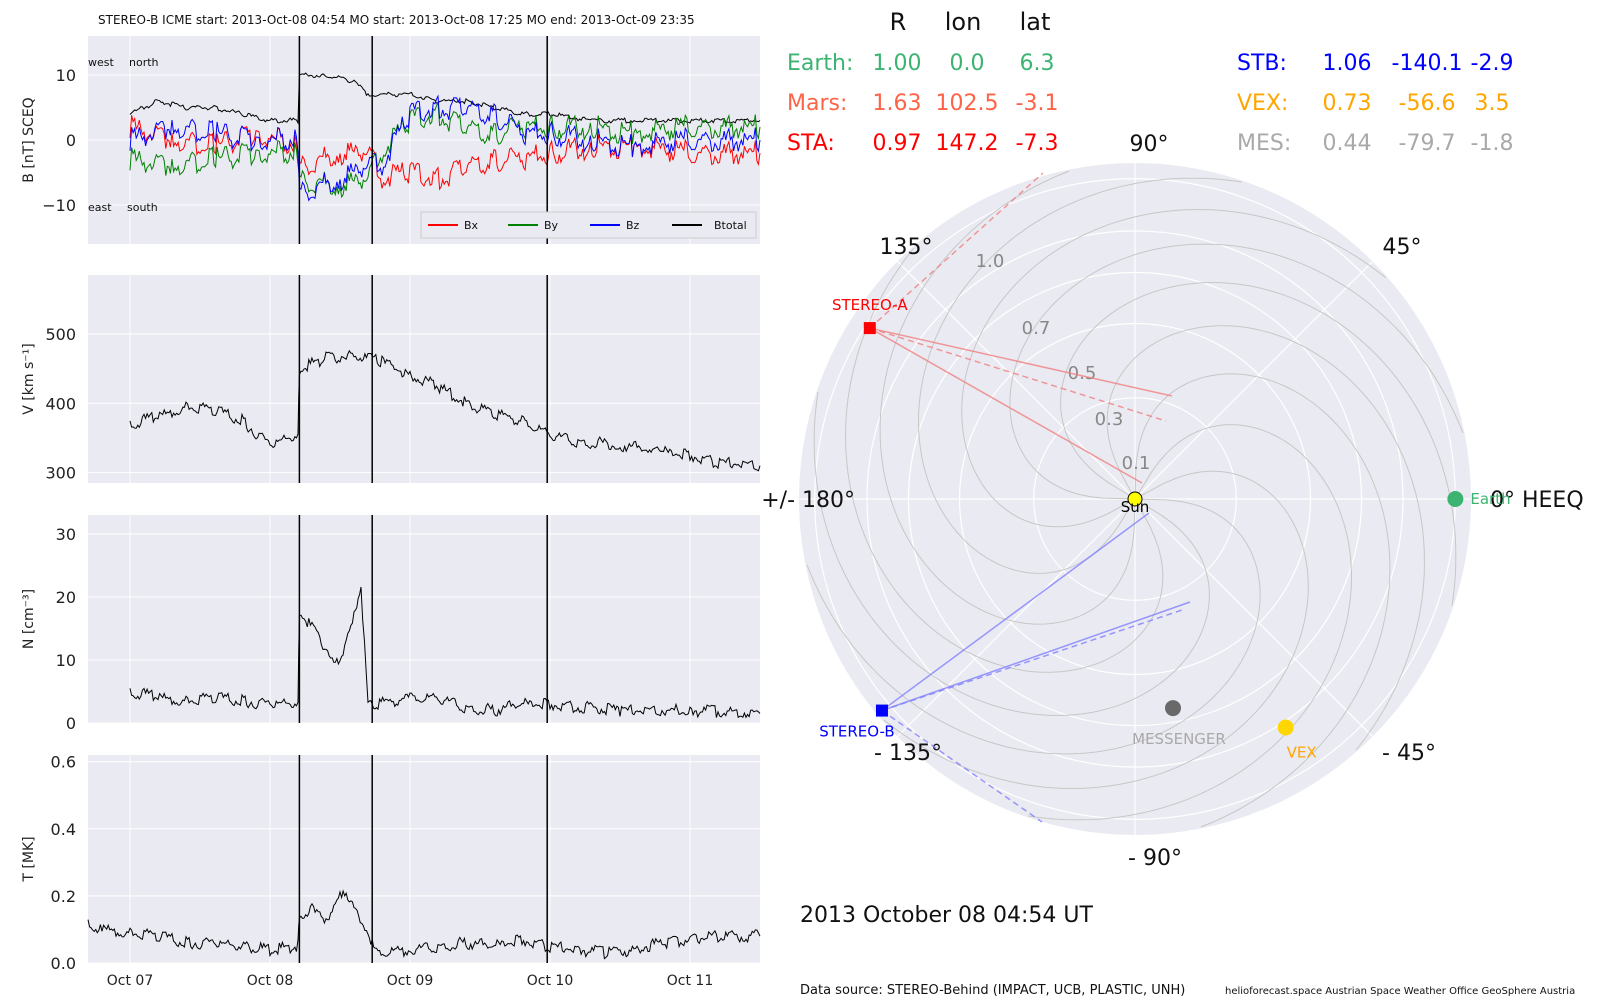 The width and height of the screenshot is (1600, 1000). Describe the element at coordinates (1409, 753) in the screenshot. I see `angle-label: - 45°` at that location.